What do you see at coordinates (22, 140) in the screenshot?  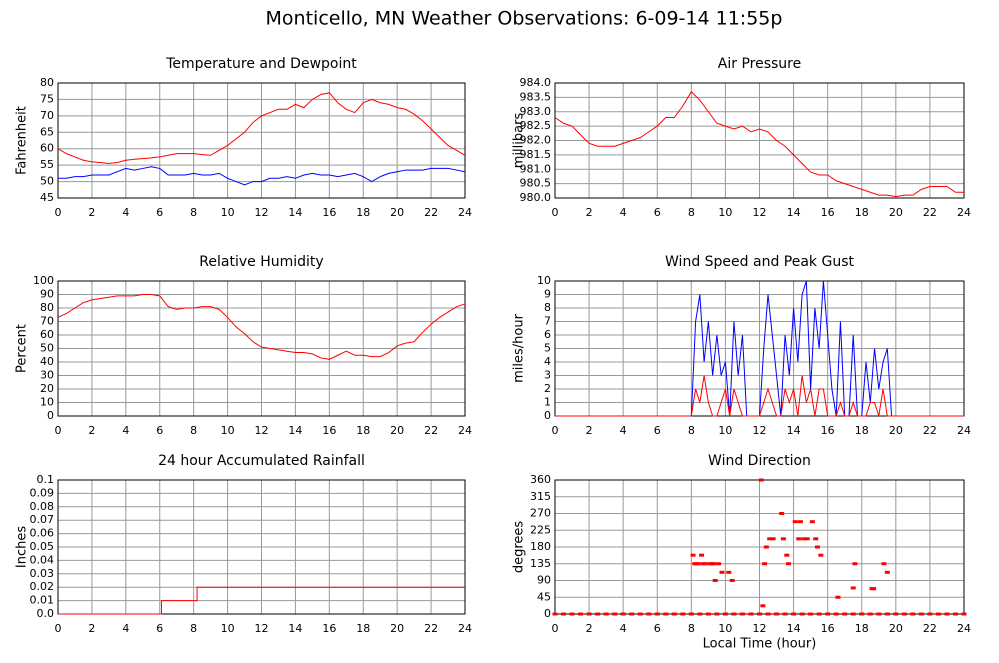 I see `y-axis-label: Fahrenheit` at bounding box center [22, 140].